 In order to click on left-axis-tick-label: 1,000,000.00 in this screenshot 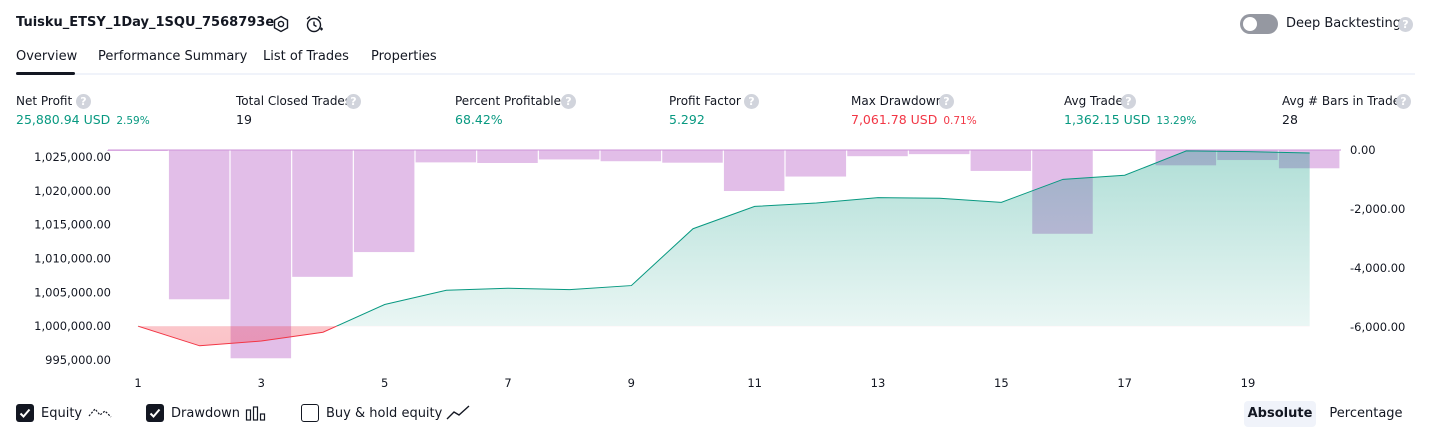, I will do `click(72, 326)`.